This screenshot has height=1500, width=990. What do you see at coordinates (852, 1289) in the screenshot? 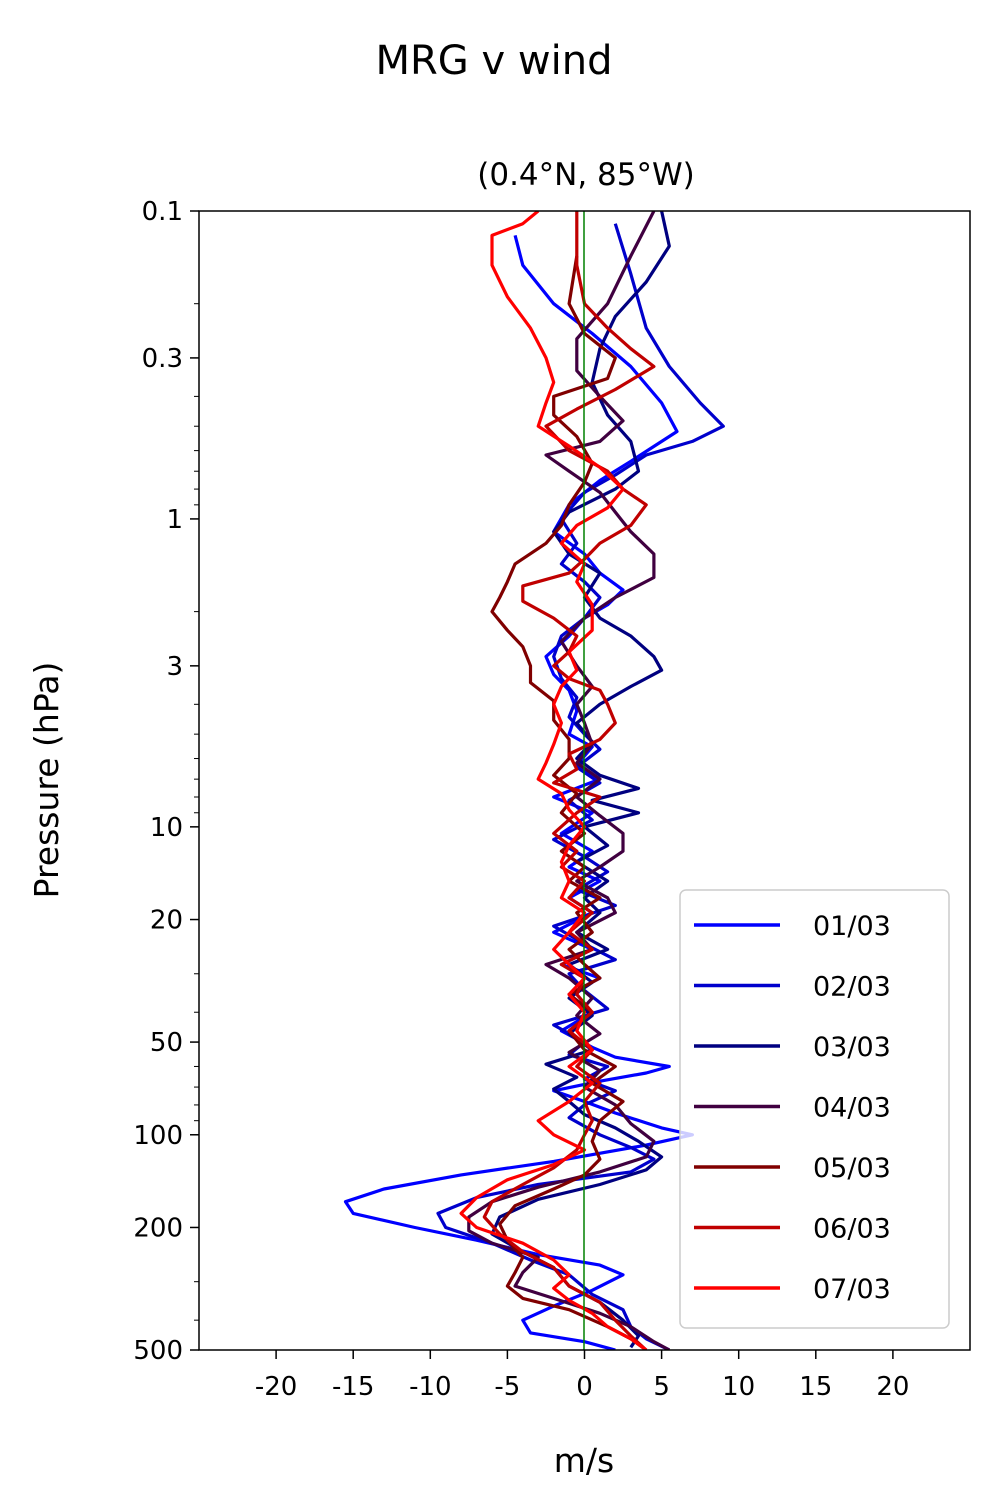
I see `legend-label: 07/03` at bounding box center [852, 1289].